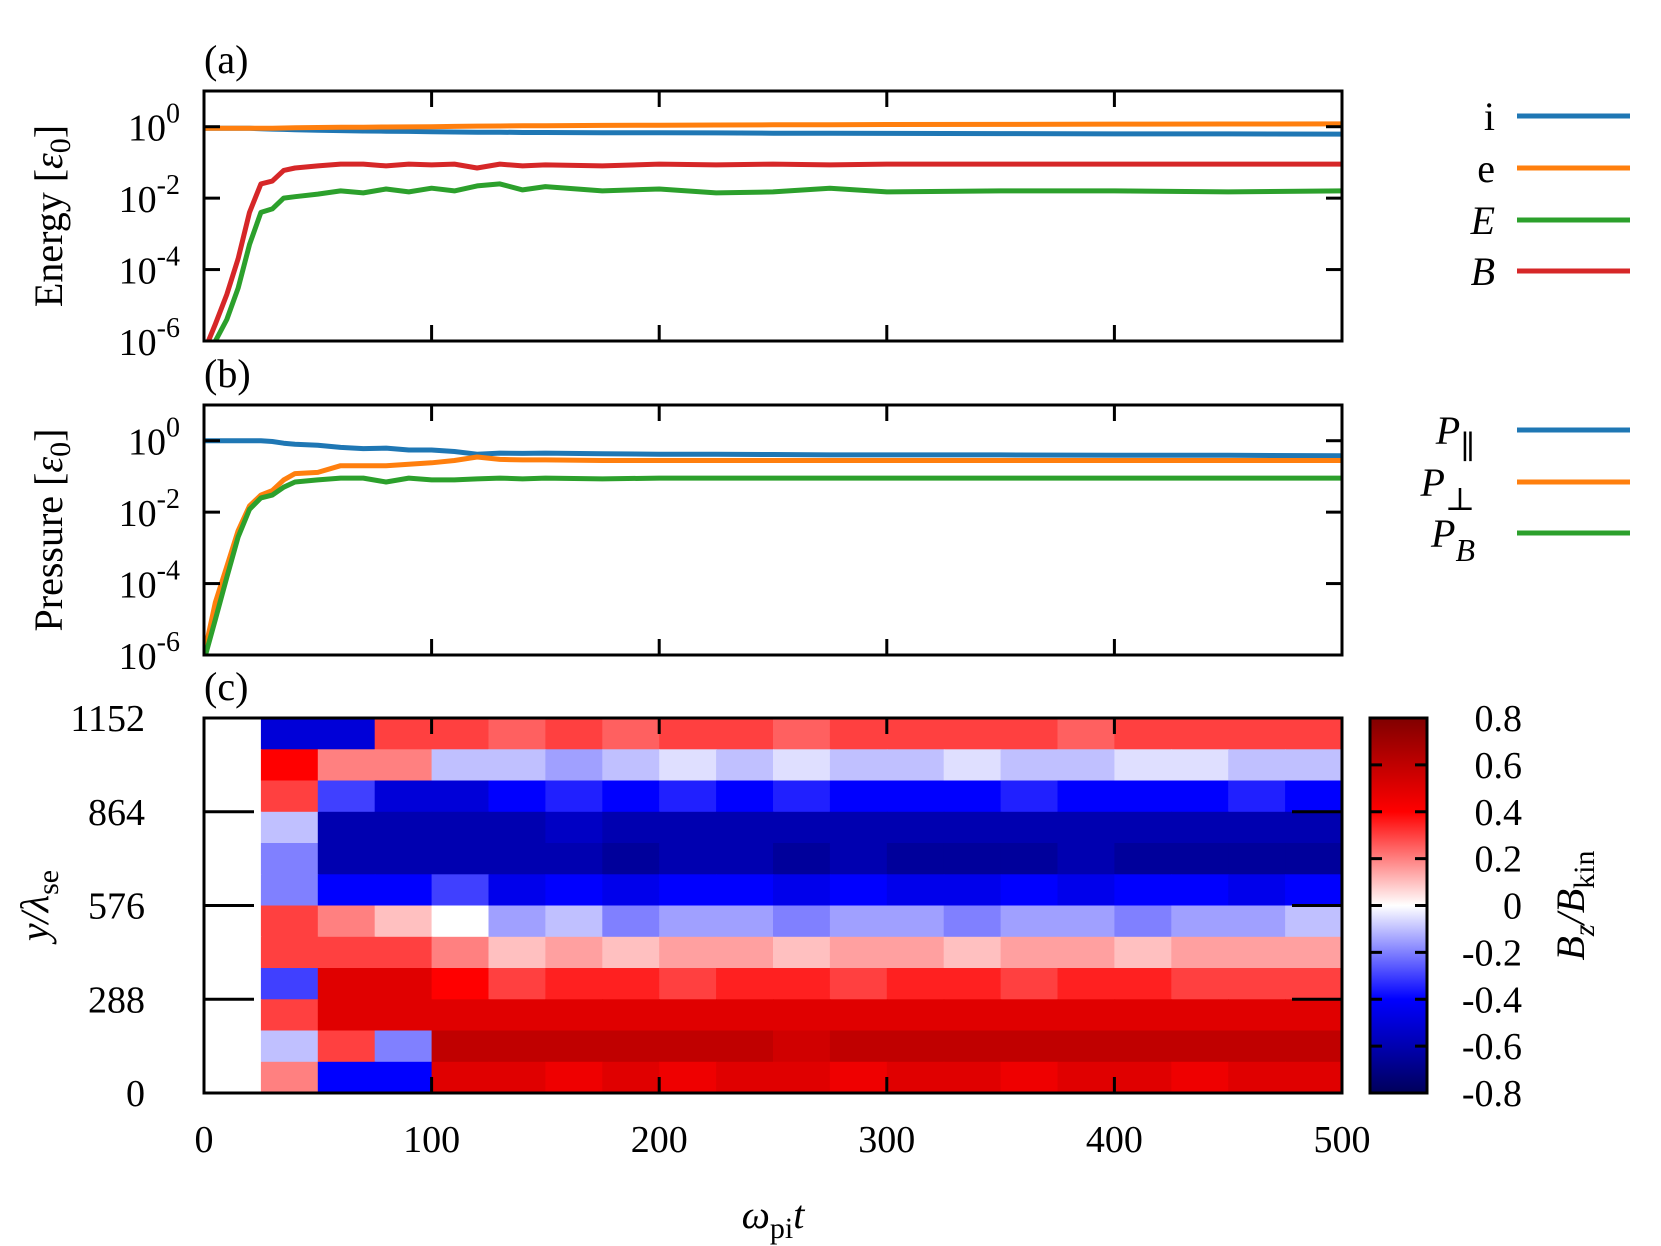  Describe the element at coordinates (1460, 499) in the screenshot. I see `legend-label-subscript: ⊥` at that location.